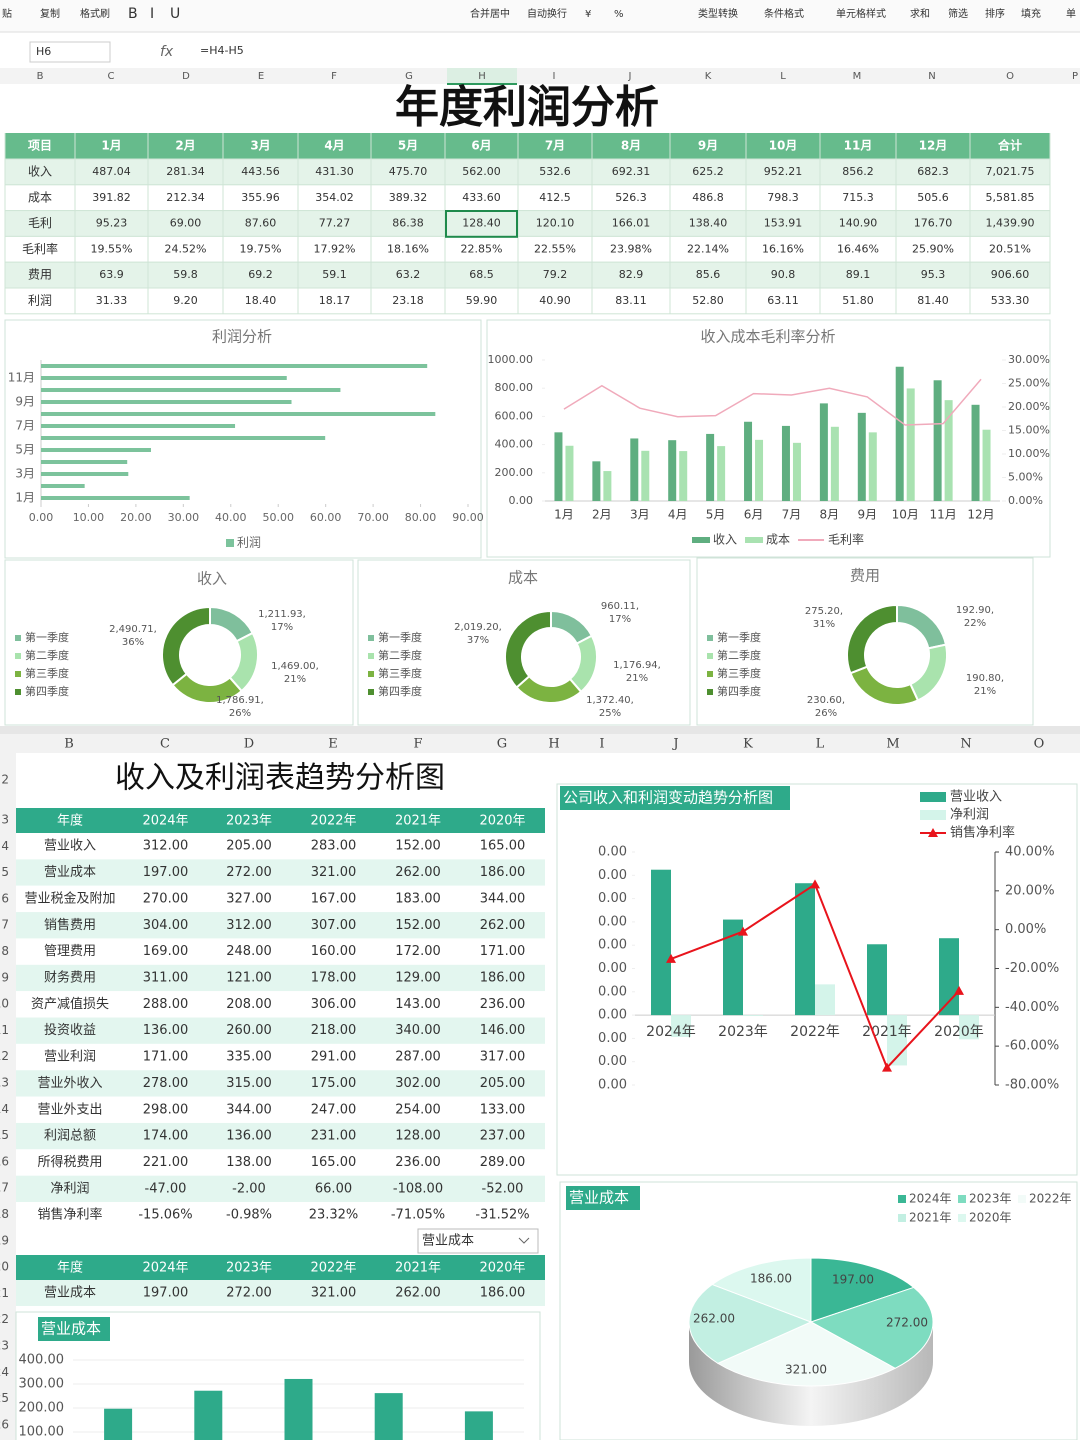 The width and height of the screenshot is (1080, 1444). Describe the element at coordinates (784, 13) in the screenshot. I see `toolbar-button: 条件格式` at that location.